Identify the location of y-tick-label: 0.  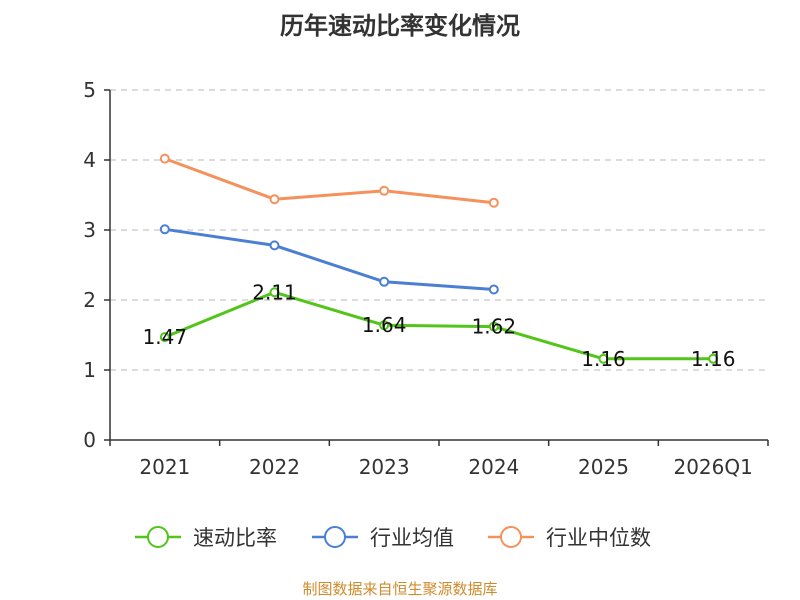
(89, 440).